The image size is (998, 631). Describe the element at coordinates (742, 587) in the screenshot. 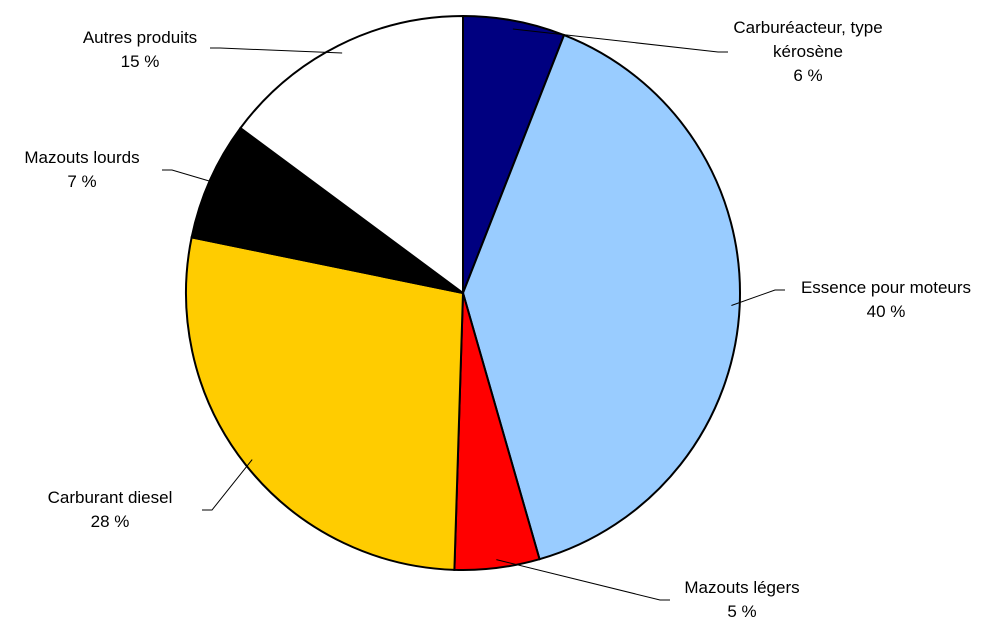

I see `category-label: Mazouts légers` at that location.